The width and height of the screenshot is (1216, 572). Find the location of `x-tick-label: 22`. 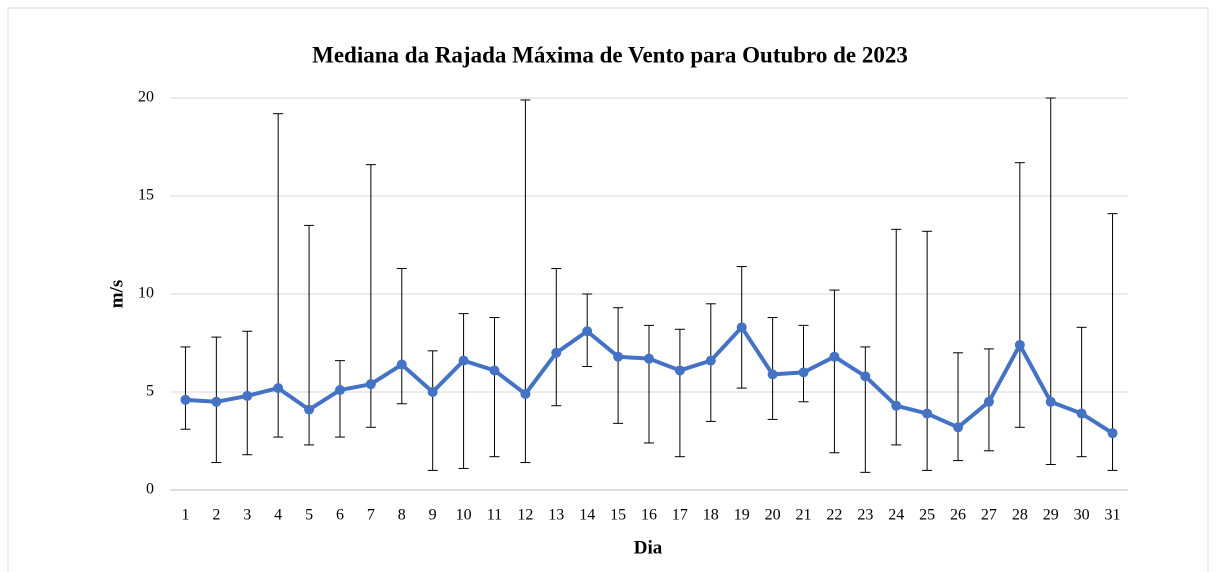

x-tick-label: 22 is located at coordinates (834, 515).